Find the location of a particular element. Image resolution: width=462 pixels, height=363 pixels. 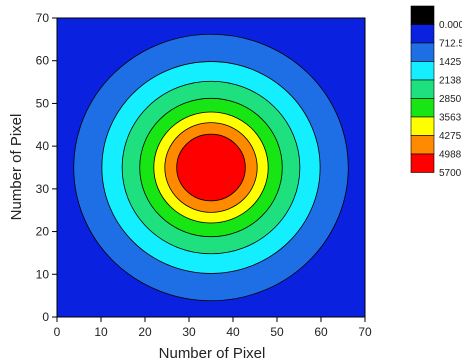

x-tick-label: 40 is located at coordinates (233, 332).